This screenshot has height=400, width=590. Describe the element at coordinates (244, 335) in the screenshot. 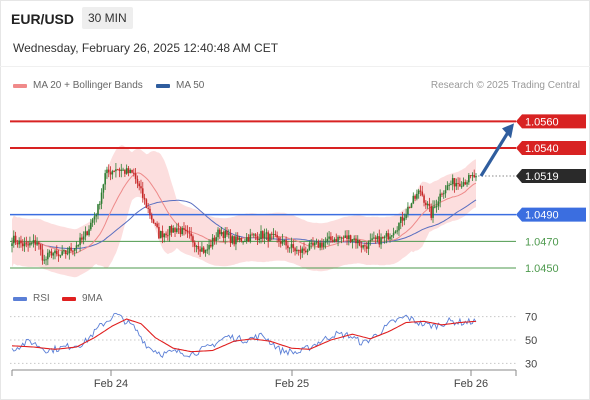

I see `rsi-line` at that location.